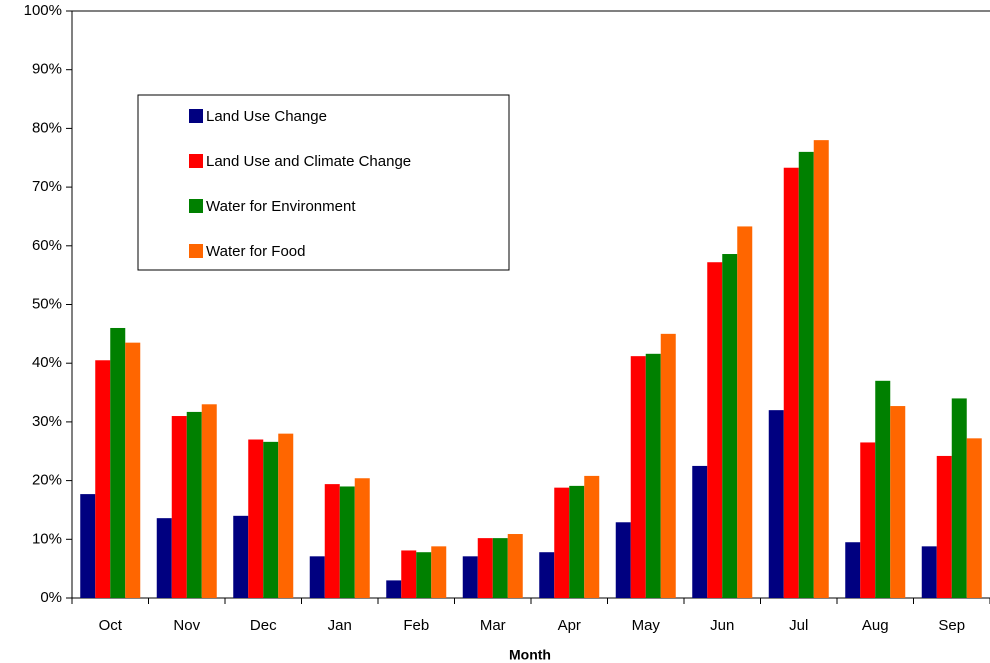  I want to click on y-tick-label: 20%, so click(47, 480).